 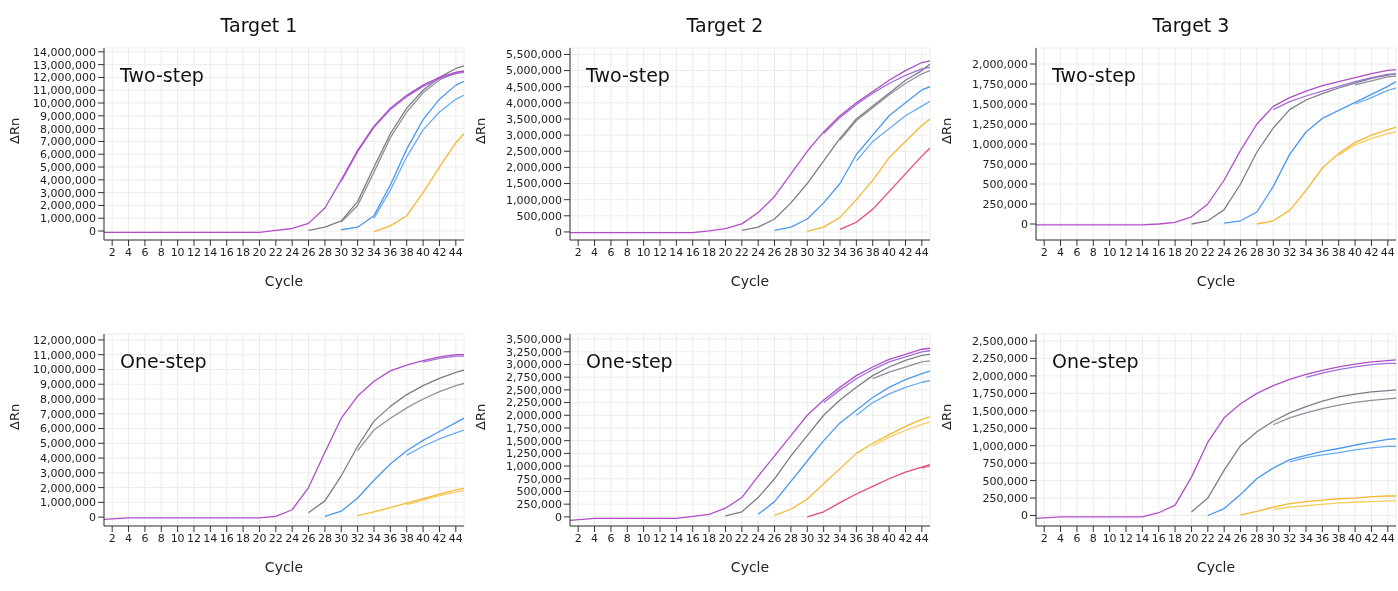 I want to click on annotation: Two-step, so click(x=162, y=75).